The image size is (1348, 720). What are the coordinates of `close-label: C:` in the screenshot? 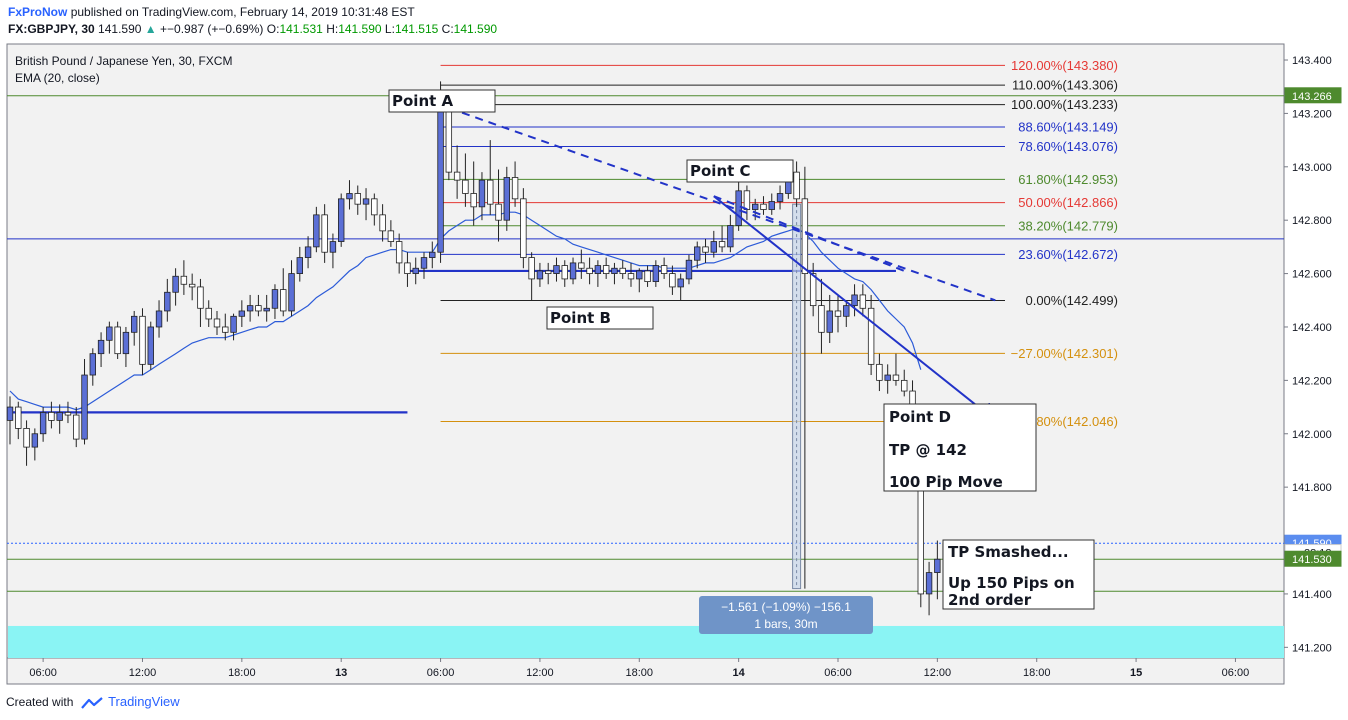 It's located at (447, 29).